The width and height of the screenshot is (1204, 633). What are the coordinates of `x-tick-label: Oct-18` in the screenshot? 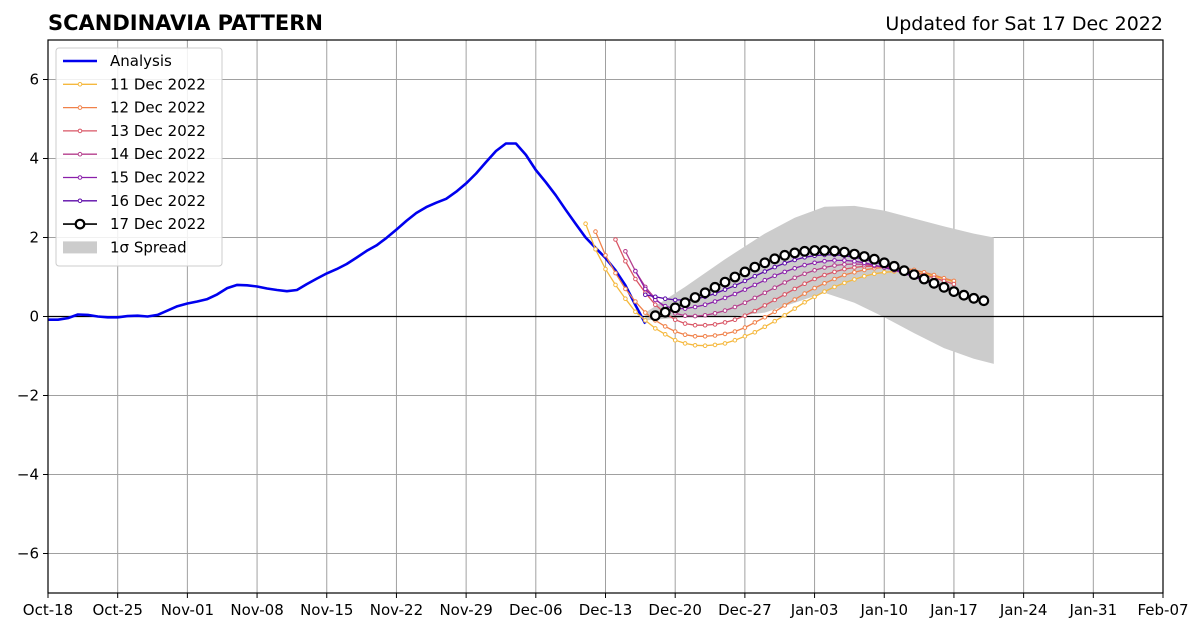 It's located at (48, 610).